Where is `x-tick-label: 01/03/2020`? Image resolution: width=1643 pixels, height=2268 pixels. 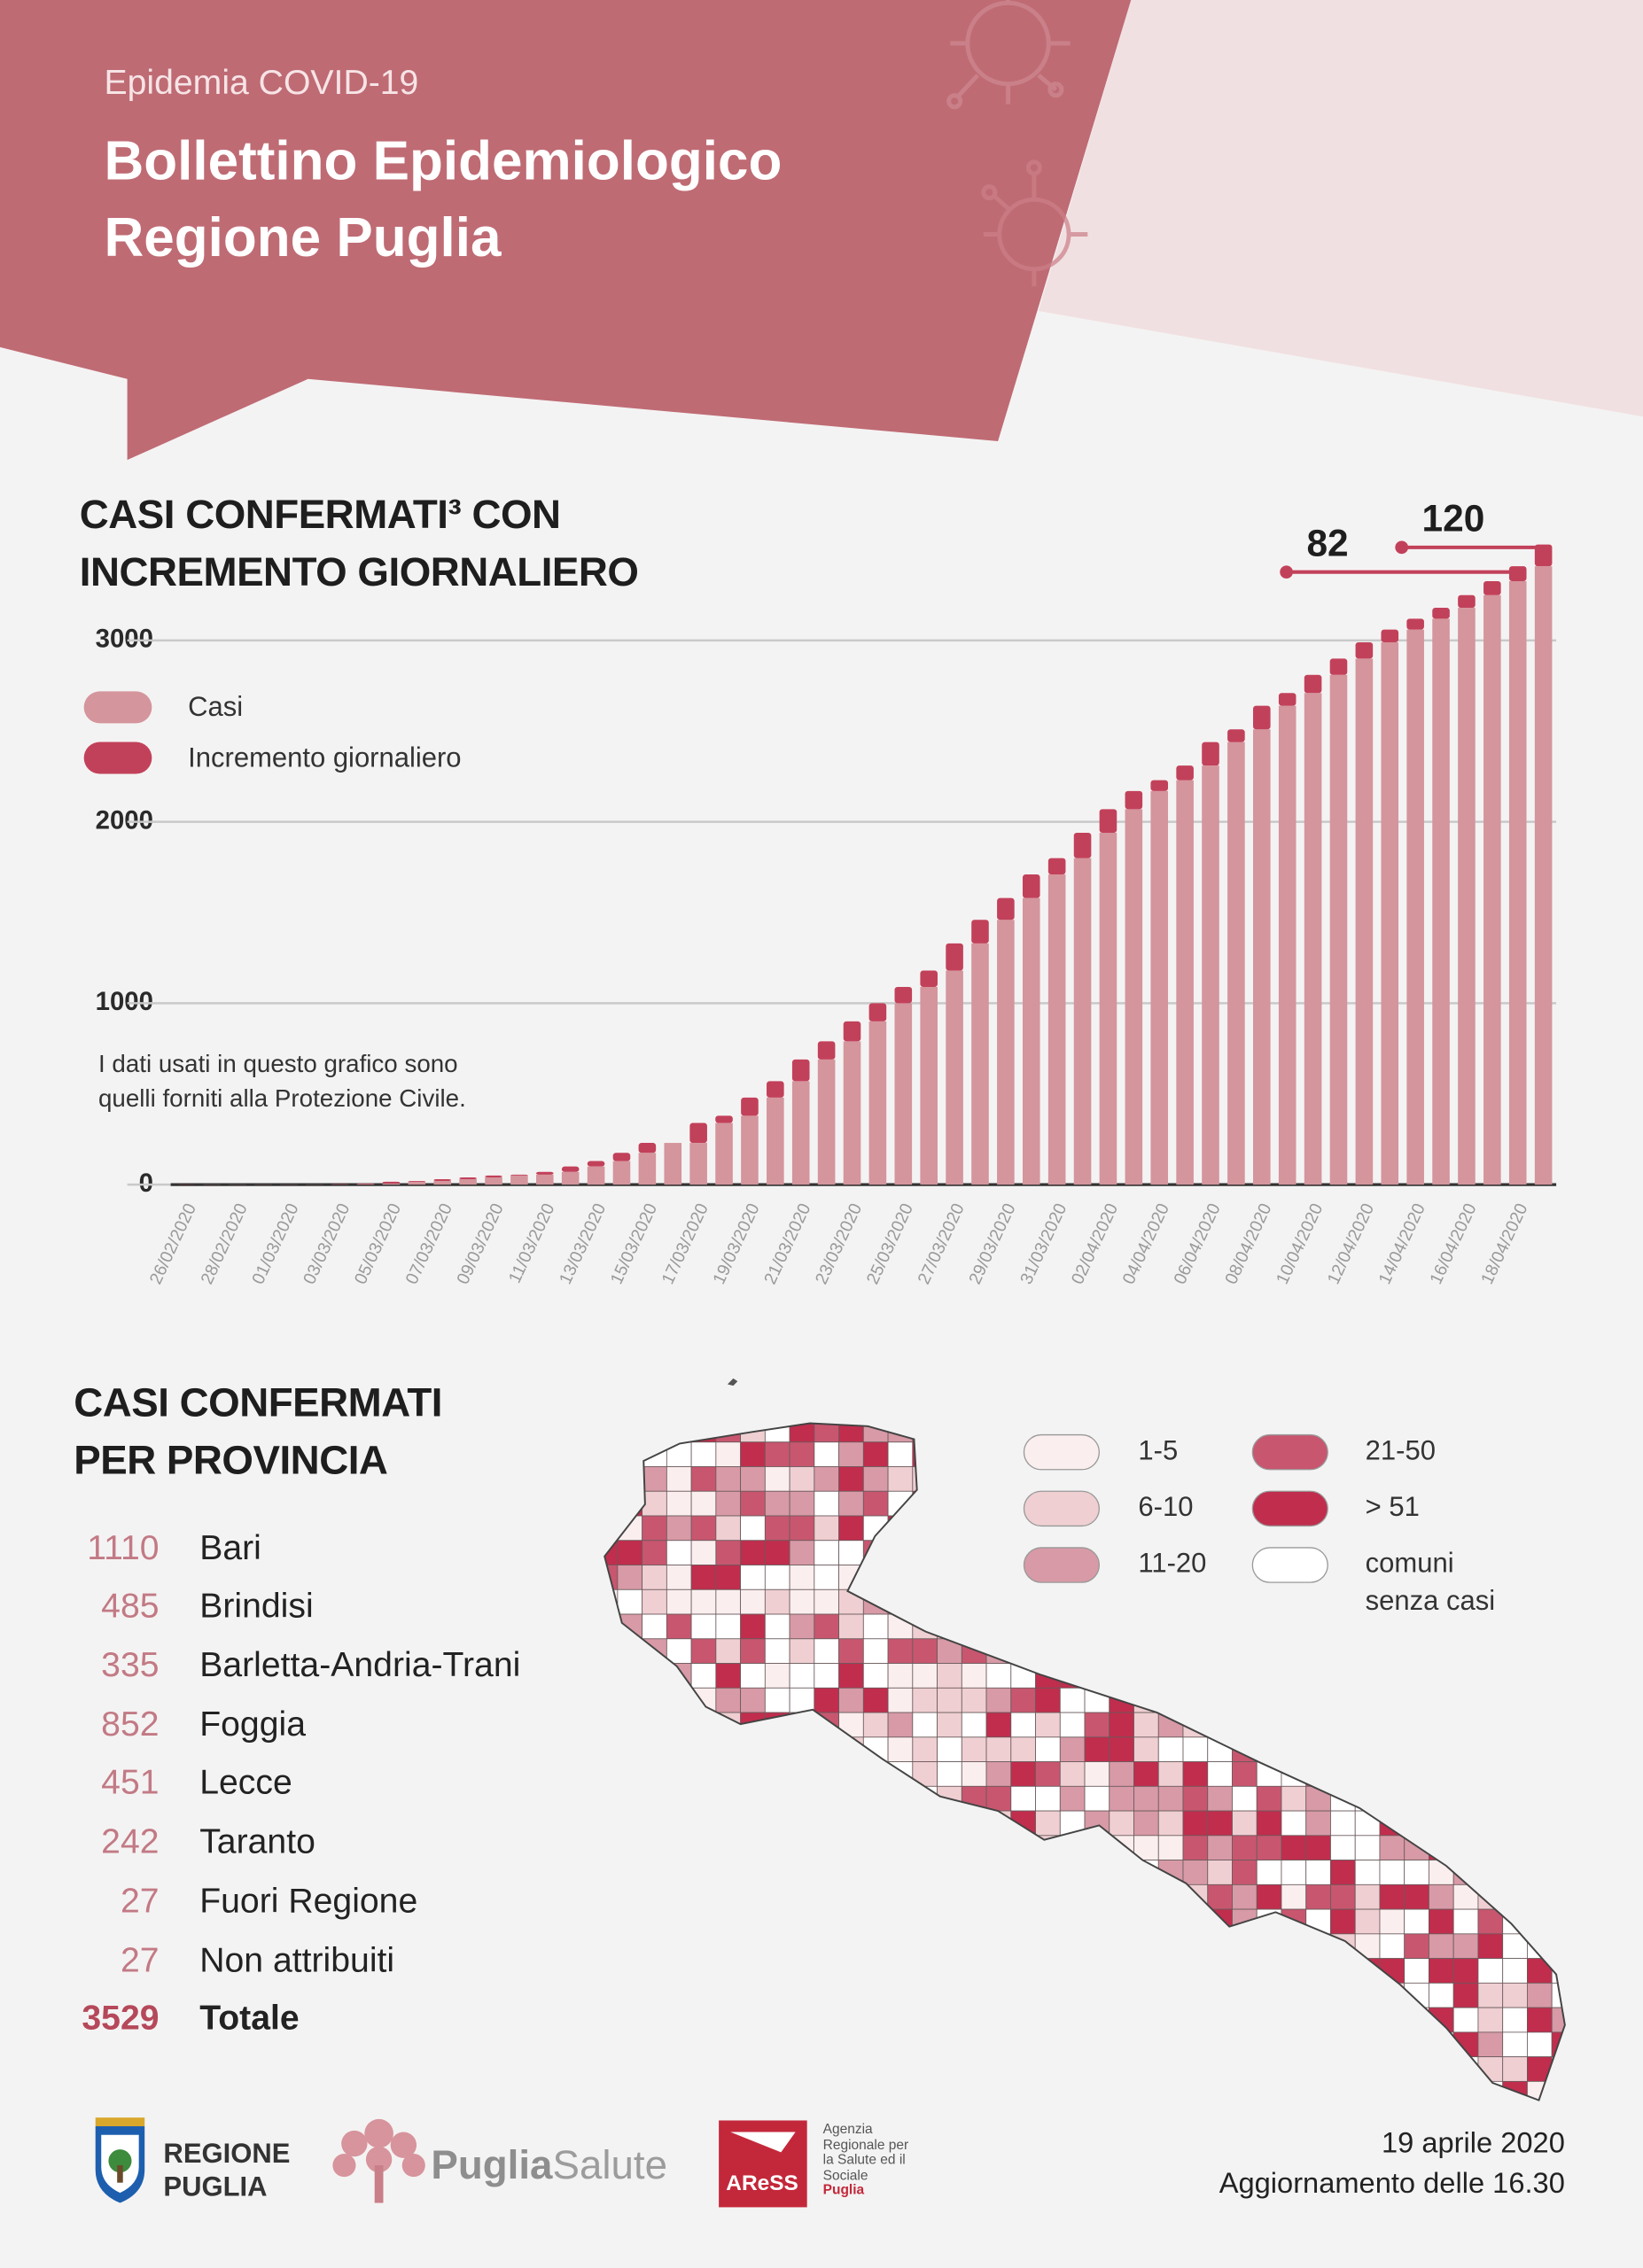 x-tick-label: 01/03/2020 is located at coordinates (275, 1243).